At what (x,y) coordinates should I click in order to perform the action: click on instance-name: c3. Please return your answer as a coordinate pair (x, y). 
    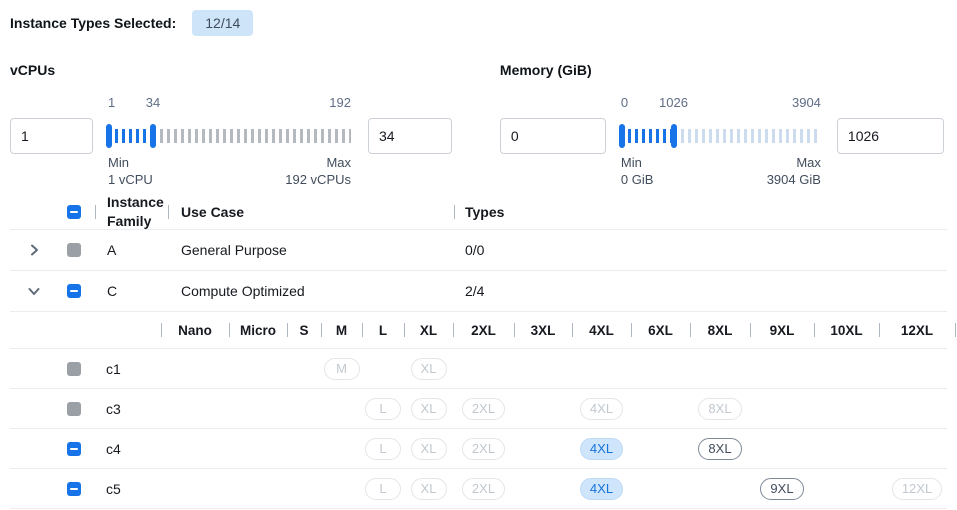
    Looking at the image, I should click on (113, 408).